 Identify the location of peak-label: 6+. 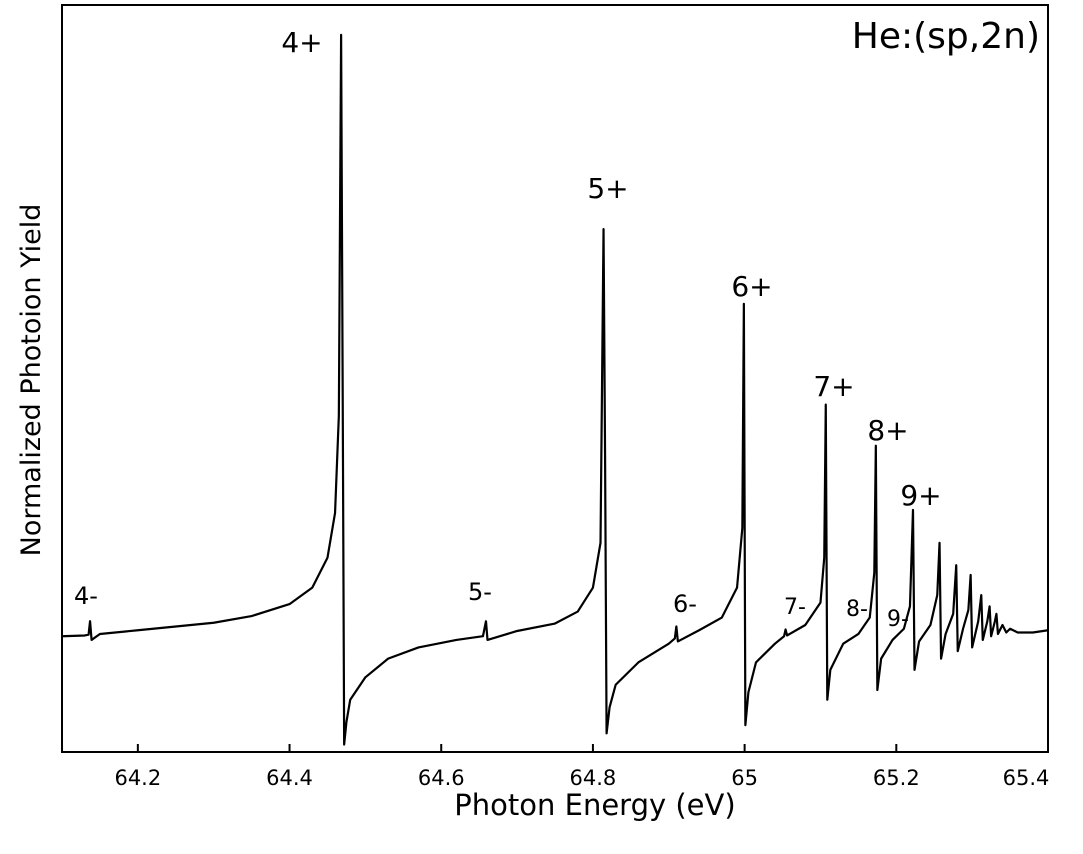
(751, 286).